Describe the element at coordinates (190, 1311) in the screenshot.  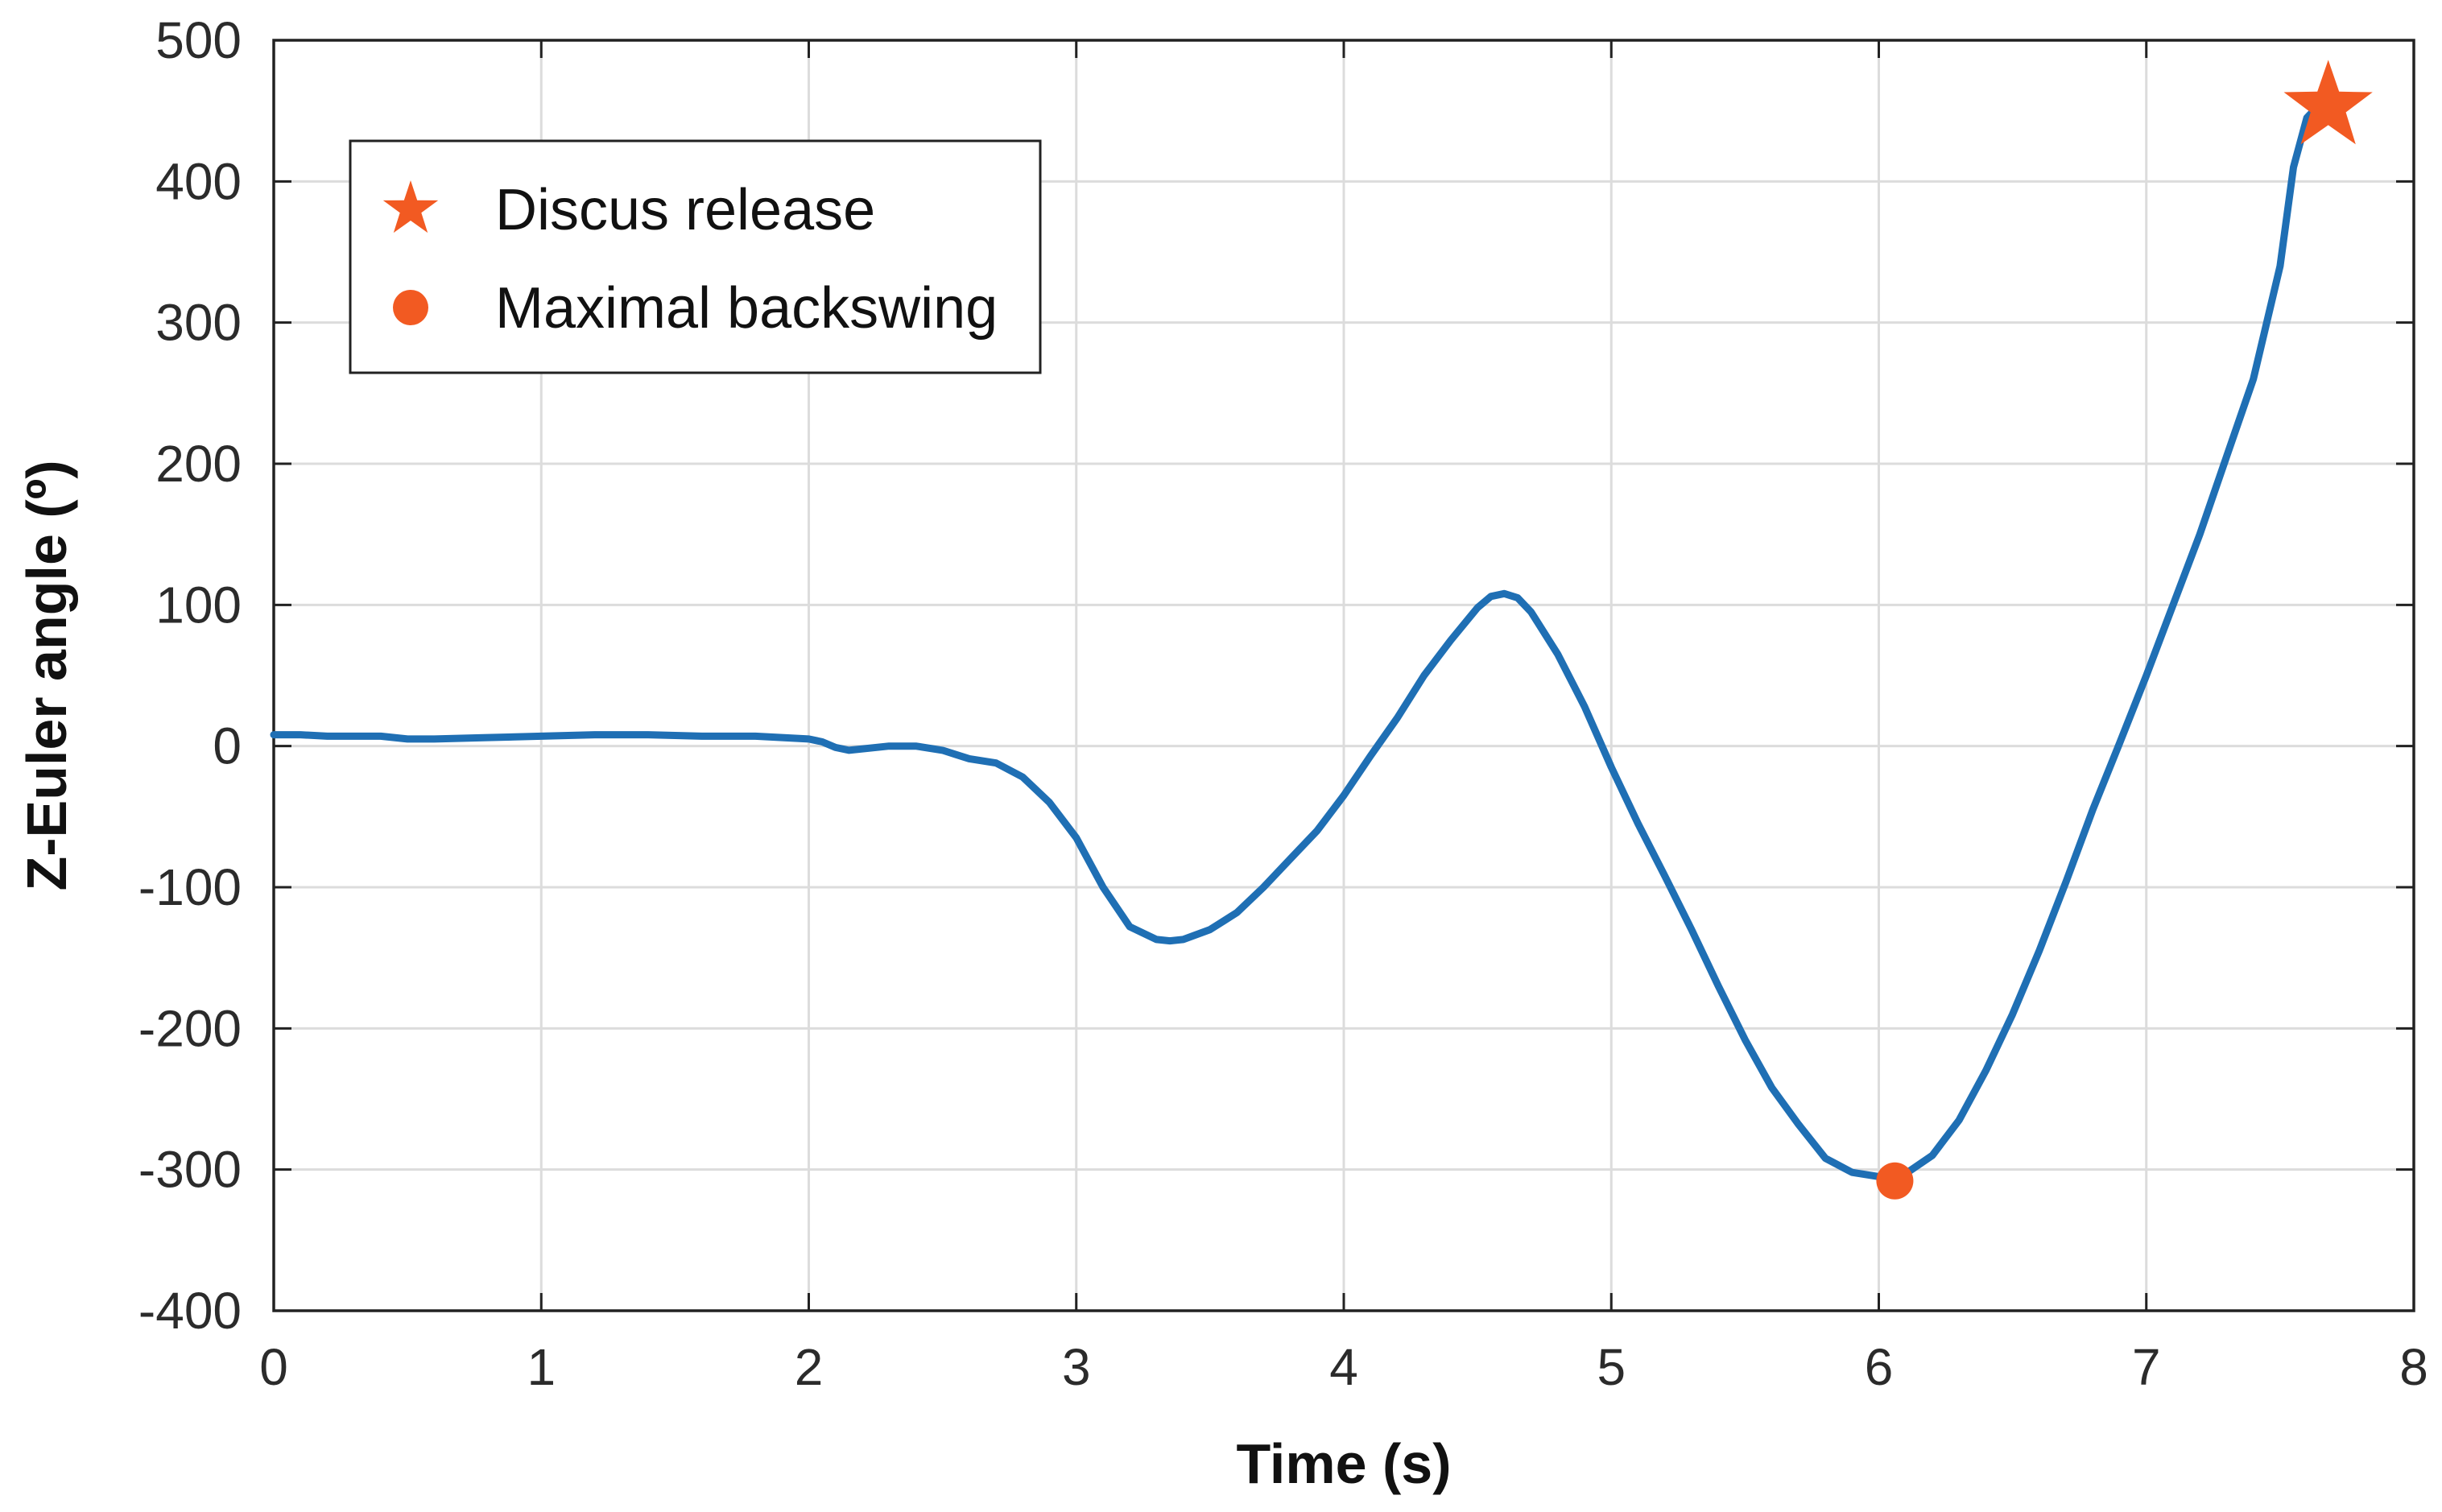
I see `y-tick-label: -400` at that location.